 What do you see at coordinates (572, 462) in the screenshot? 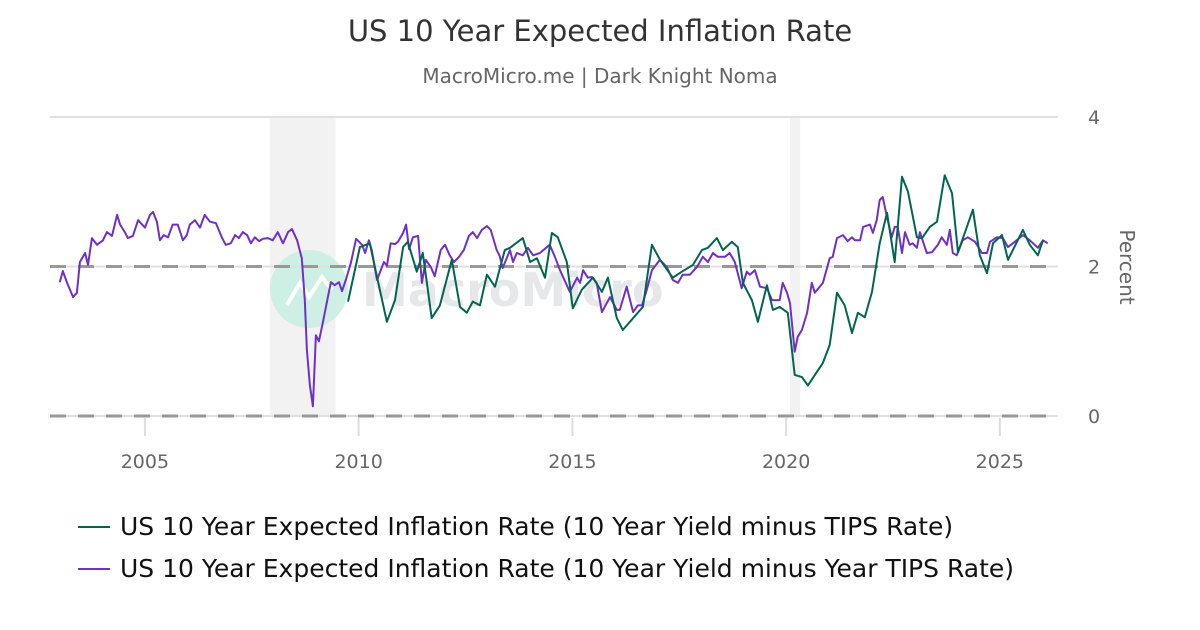
I see `x-tick-label: 2015` at bounding box center [572, 462].